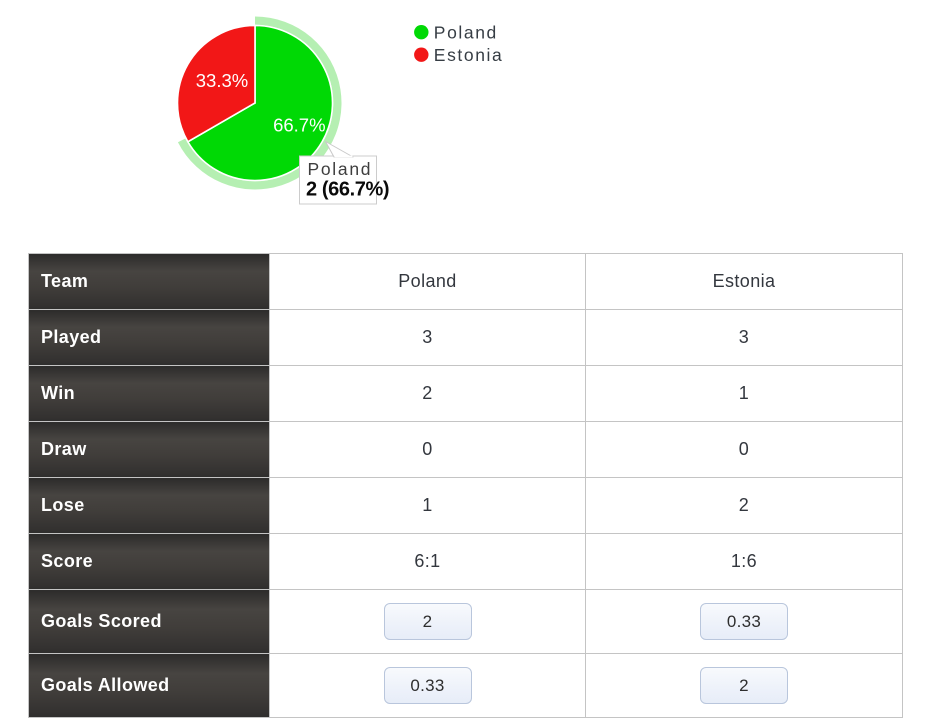 The image size is (930, 728). What do you see at coordinates (299, 124) in the screenshot?
I see `svg-text: 66.7%` at bounding box center [299, 124].